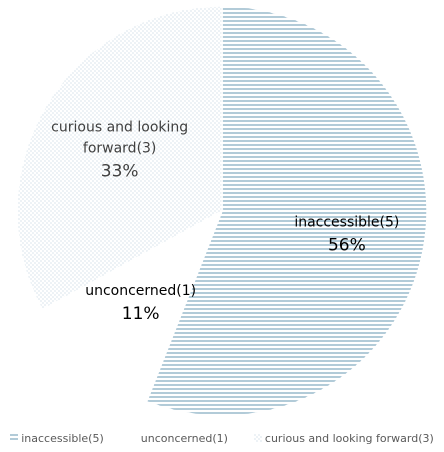 This screenshot has width=444, height=452. What do you see at coordinates (346, 222) in the screenshot?
I see `slice-label-inaccessible-line-0: inaccessible(5)` at bounding box center [346, 222].